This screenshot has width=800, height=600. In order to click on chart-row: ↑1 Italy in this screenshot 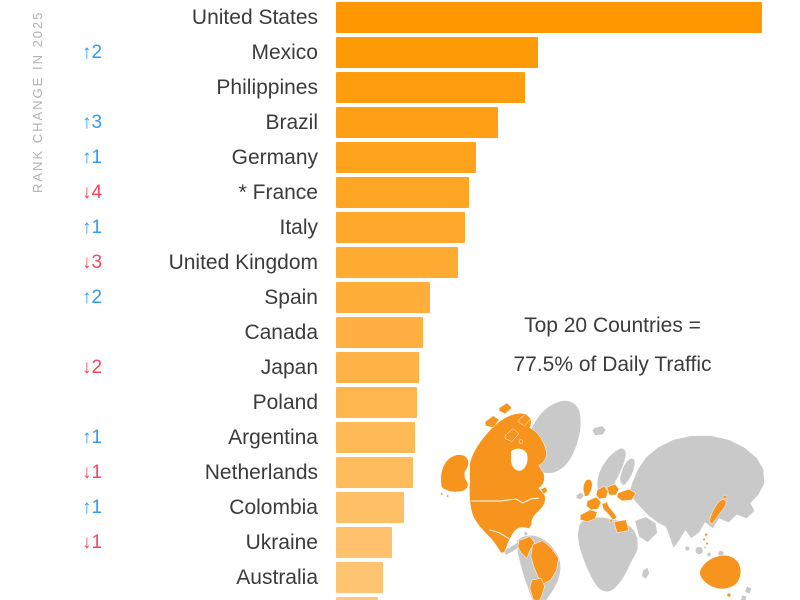, I will do `click(400, 227)`.